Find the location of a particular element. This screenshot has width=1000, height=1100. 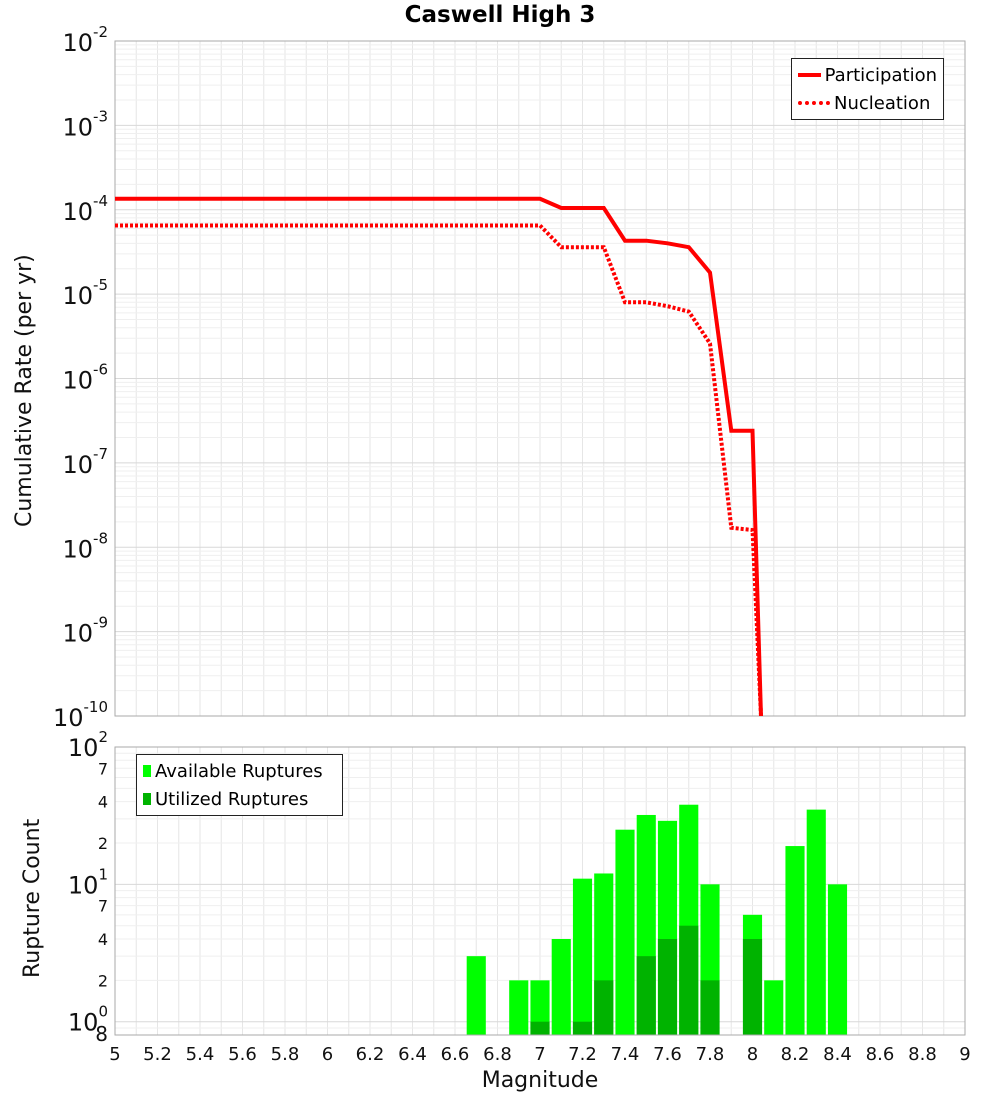

legend-item-participation: Participation is located at coordinates (867, 75).